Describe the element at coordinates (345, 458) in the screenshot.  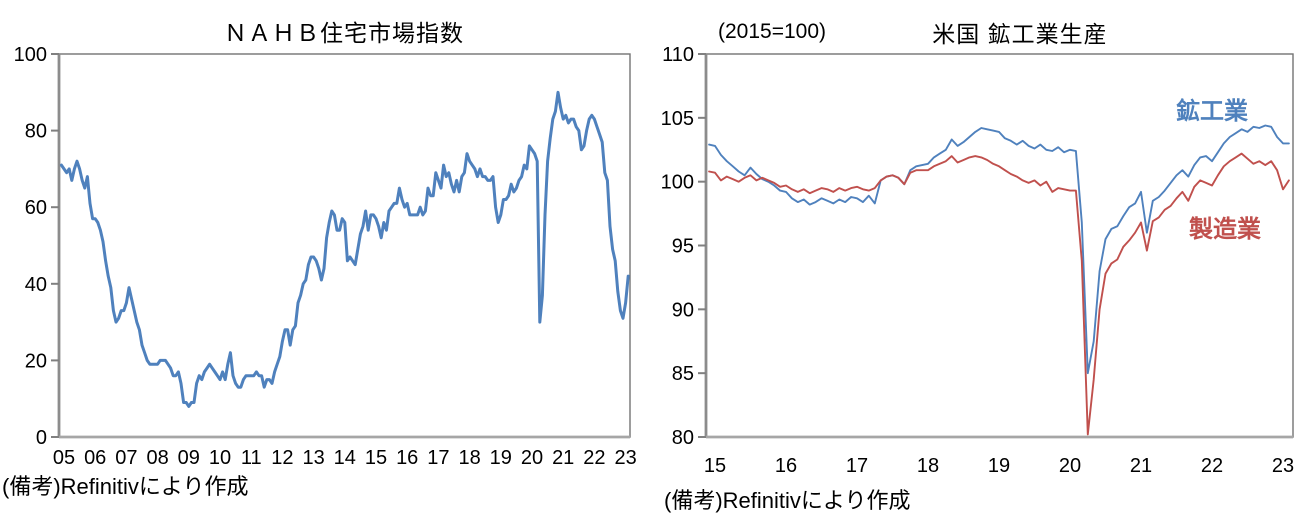
I see `x-axis-tick-label: 14` at that location.